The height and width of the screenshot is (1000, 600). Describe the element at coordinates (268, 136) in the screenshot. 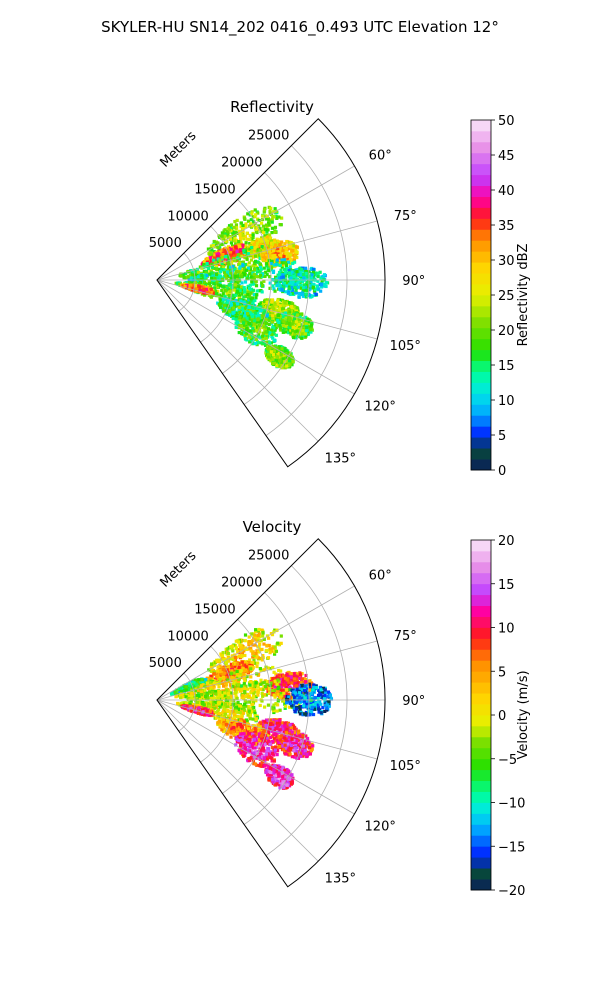

I see `range-tick-label: 25000` at that location.